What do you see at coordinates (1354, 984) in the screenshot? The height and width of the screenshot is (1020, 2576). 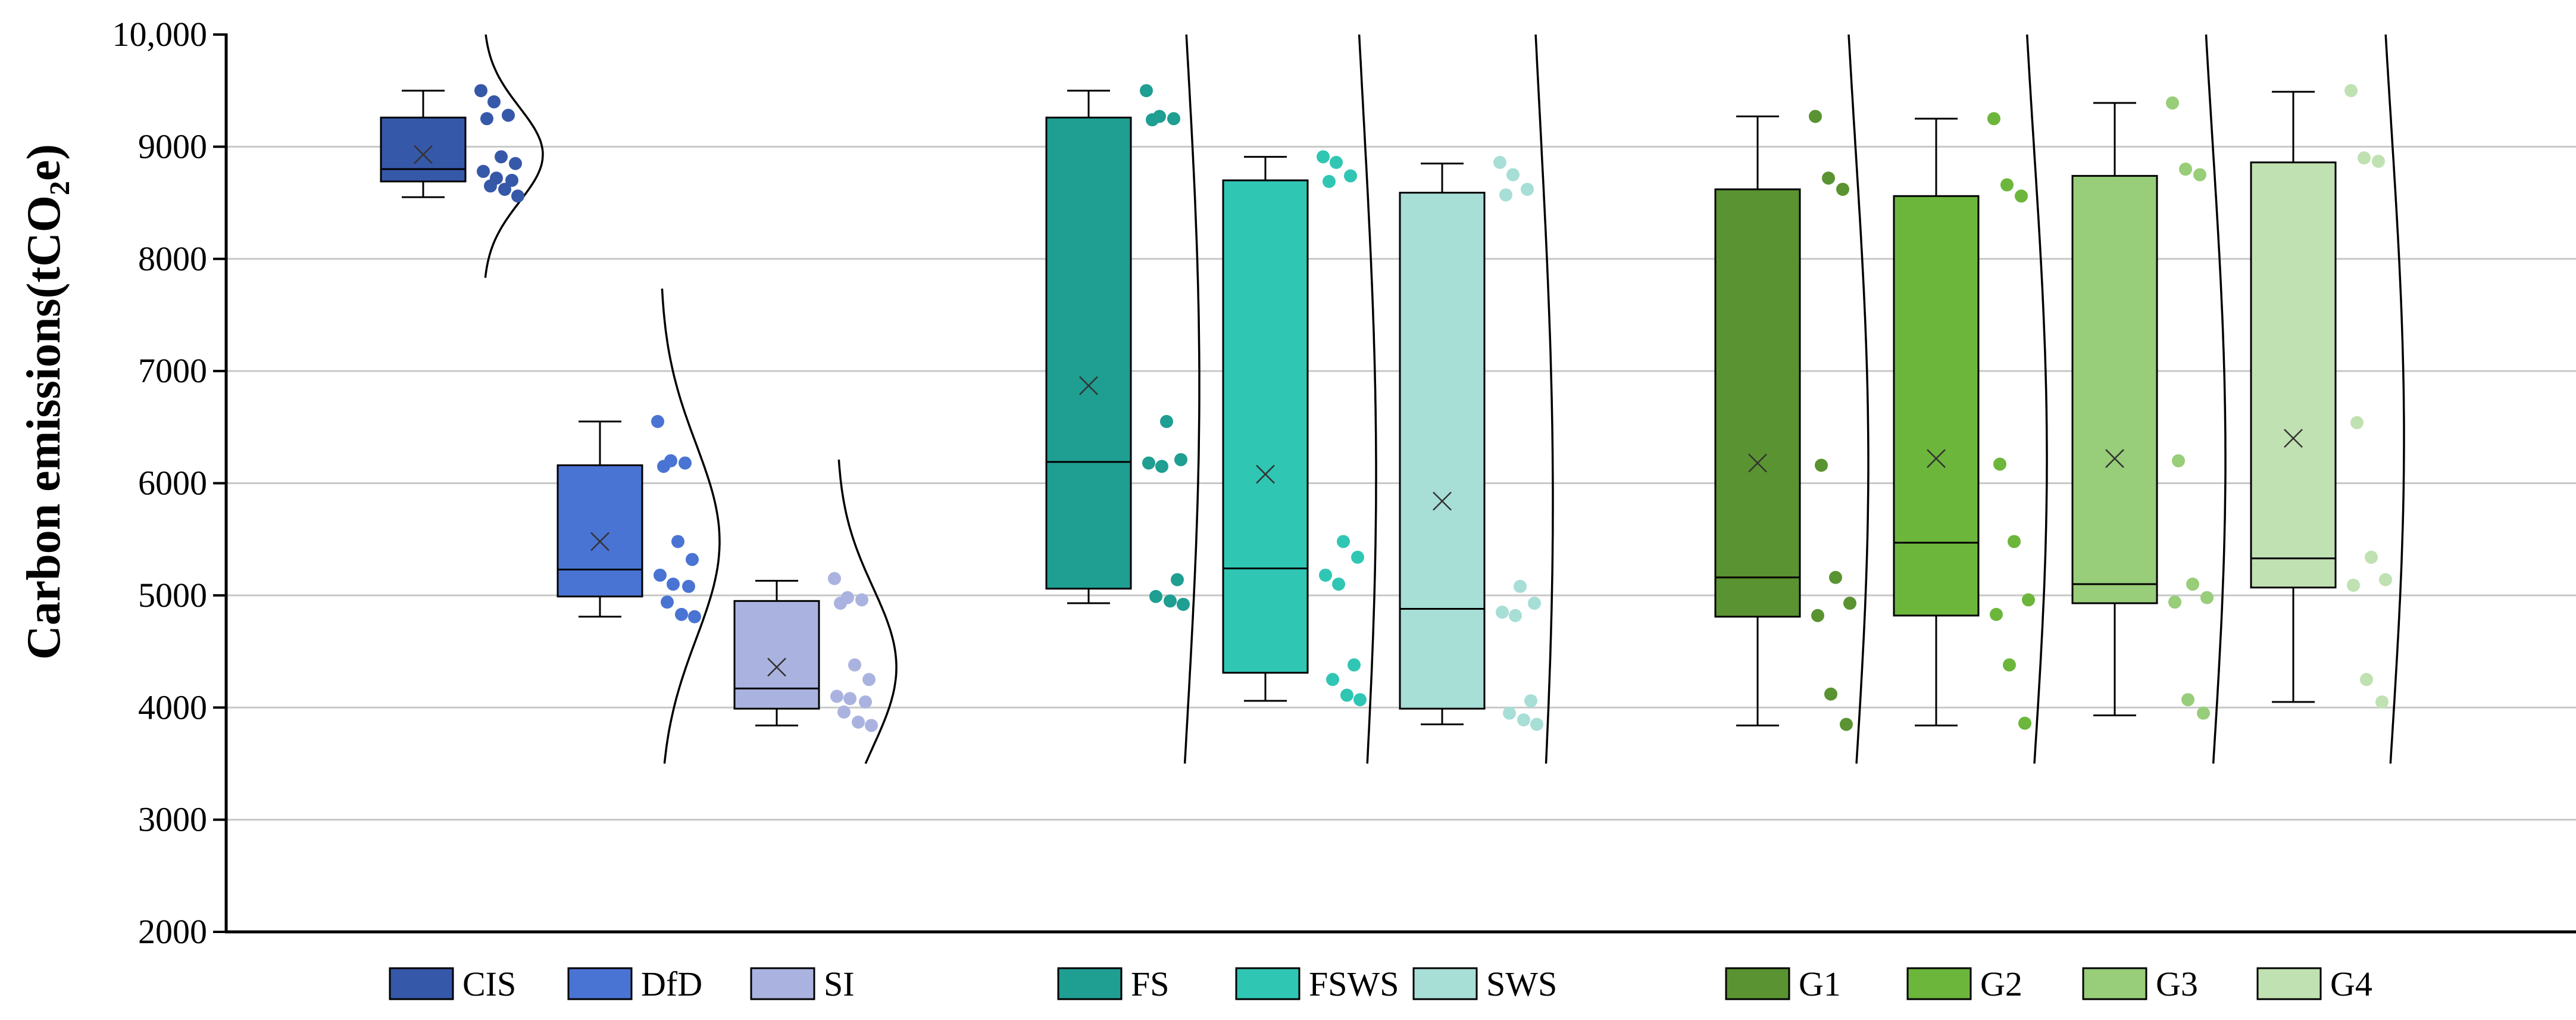 I see `legend-label: FSWS` at bounding box center [1354, 984].